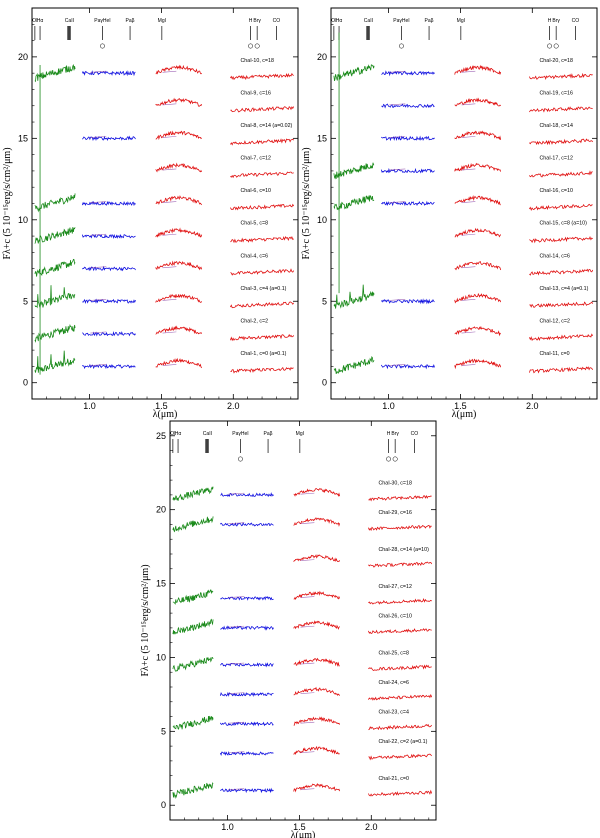 The height and width of the screenshot is (838, 600). I want to click on spectrum-2: ChaI-12, c=2, so click(524, 330).